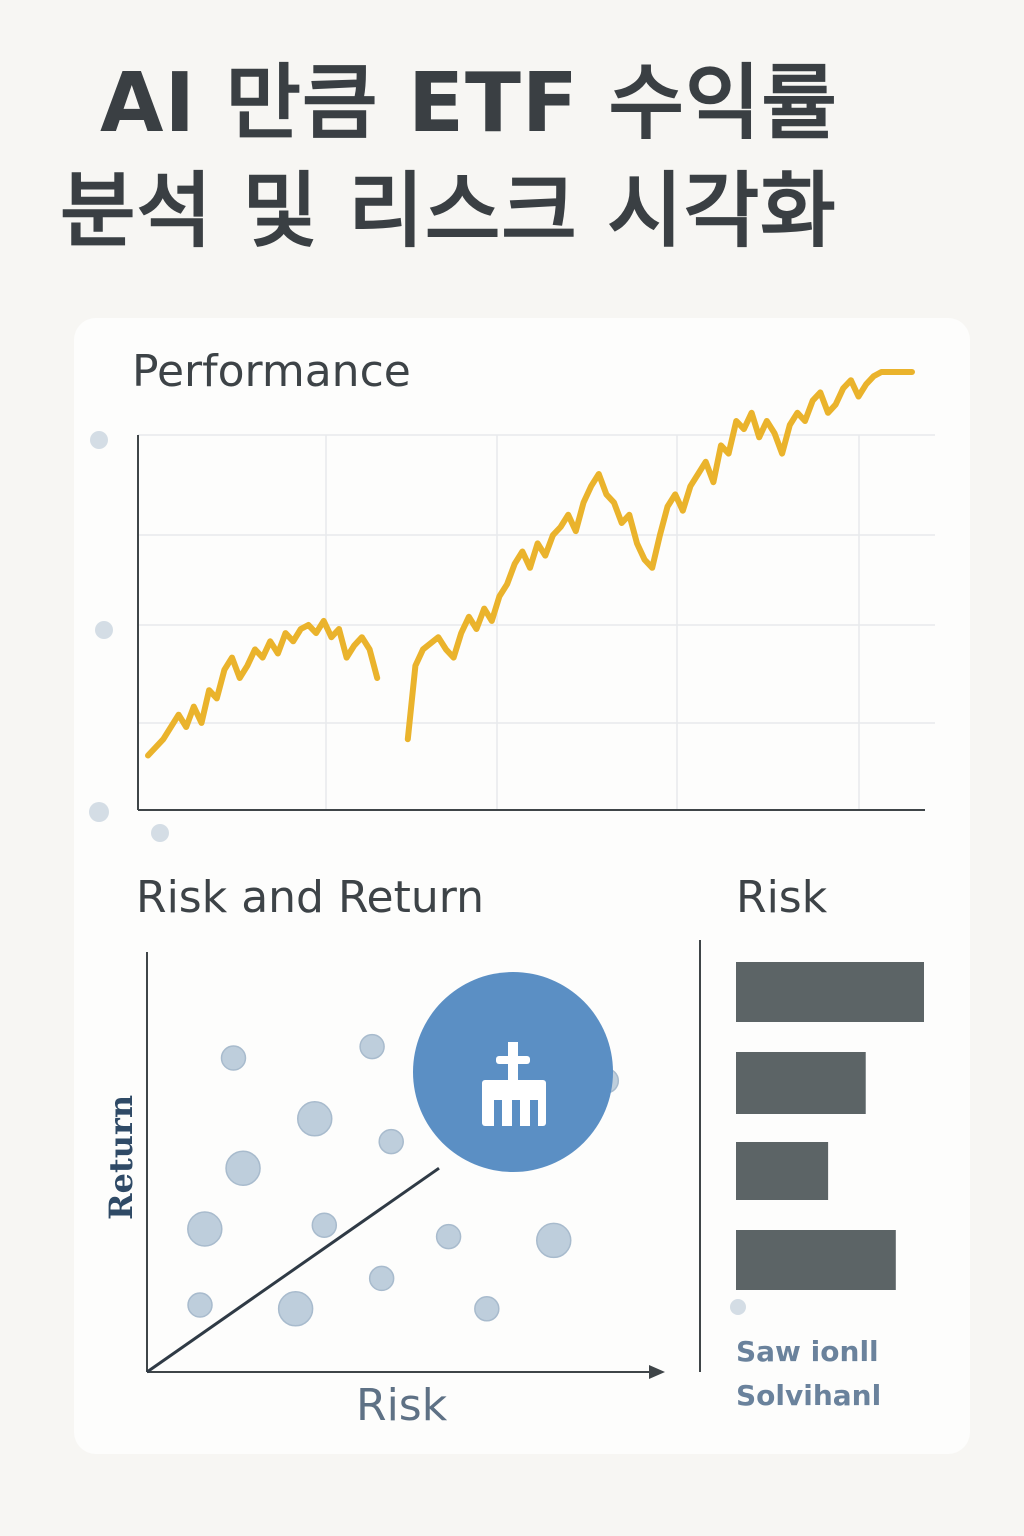 The height and width of the screenshot is (1536, 1024). What do you see at coordinates (514, 1084) in the screenshot?
I see `building-icon` at bounding box center [514, 1084].